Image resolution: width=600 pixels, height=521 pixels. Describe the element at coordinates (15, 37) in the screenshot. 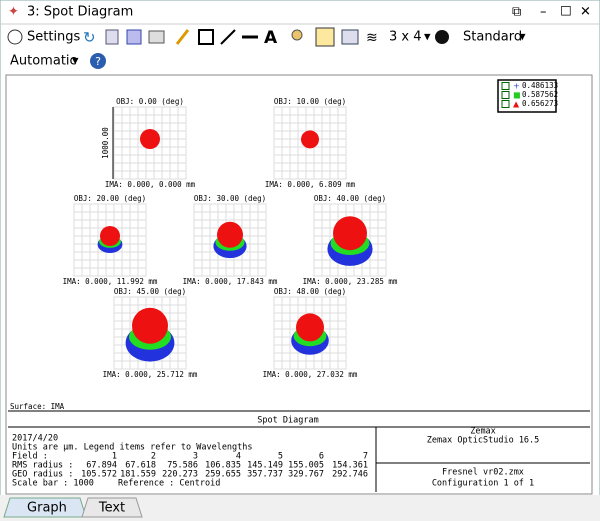

I see `settings-toggle` at that location.